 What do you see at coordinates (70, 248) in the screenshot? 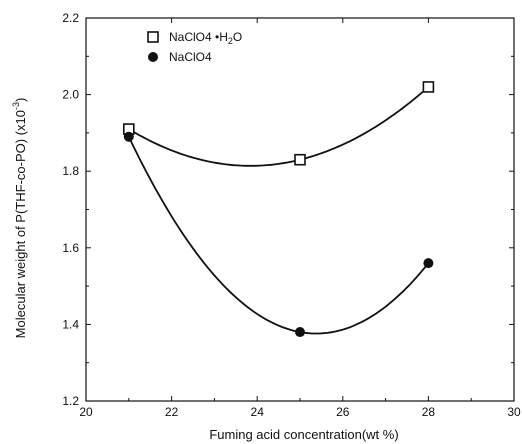
I see `y-tick-label: 1.6` at bounding box center [70, 248].